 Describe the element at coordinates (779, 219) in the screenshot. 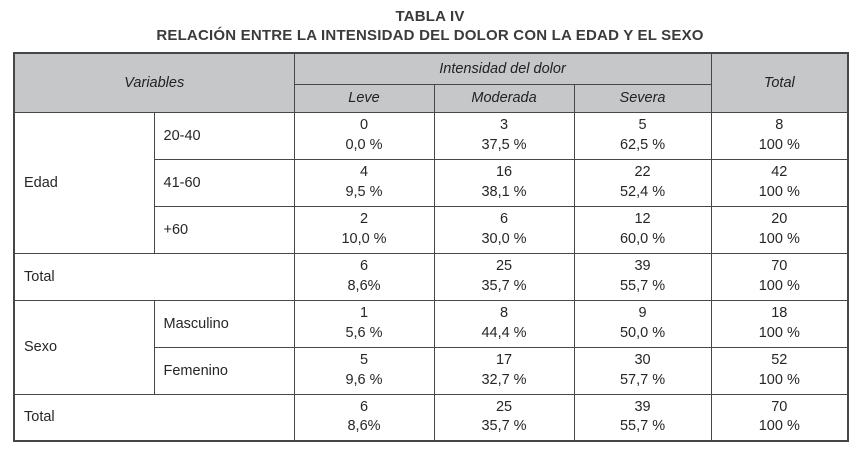

I see `count-value: 20` at that location.